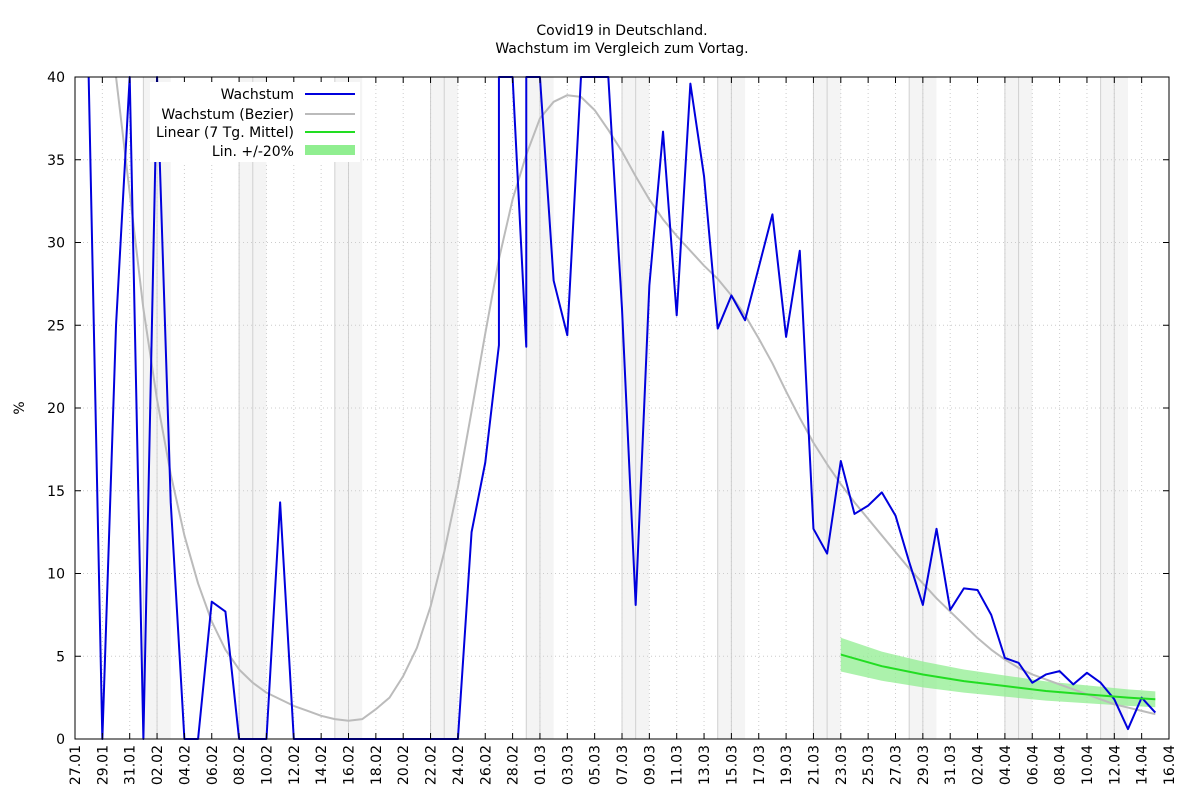  What do you see at coordinates (621, 49) in the screenshot?
I see `chart-subtitle: Wachstum im Vergleich zum Vortag.` at bounding box center [621, 49].